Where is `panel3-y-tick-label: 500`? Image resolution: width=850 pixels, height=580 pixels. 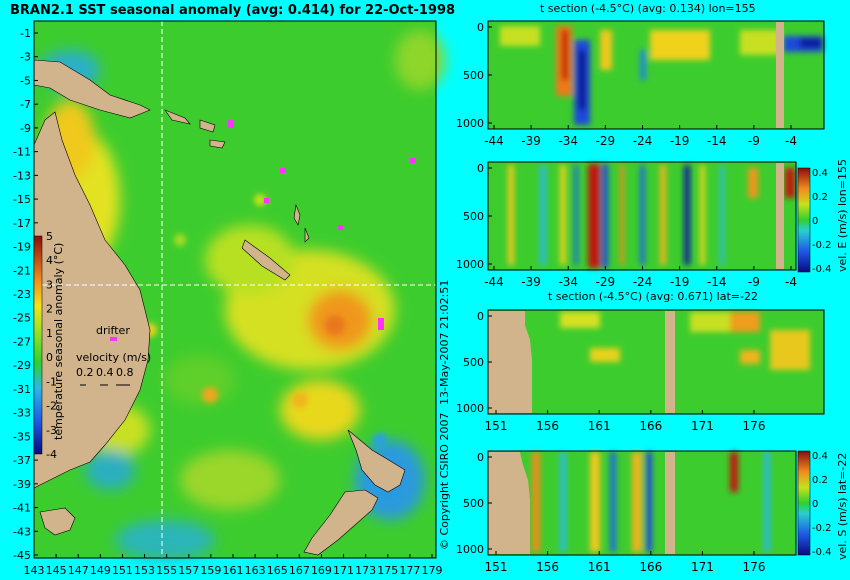 panel3-y-tick-label: 500 is located at coordinates (473, 362).